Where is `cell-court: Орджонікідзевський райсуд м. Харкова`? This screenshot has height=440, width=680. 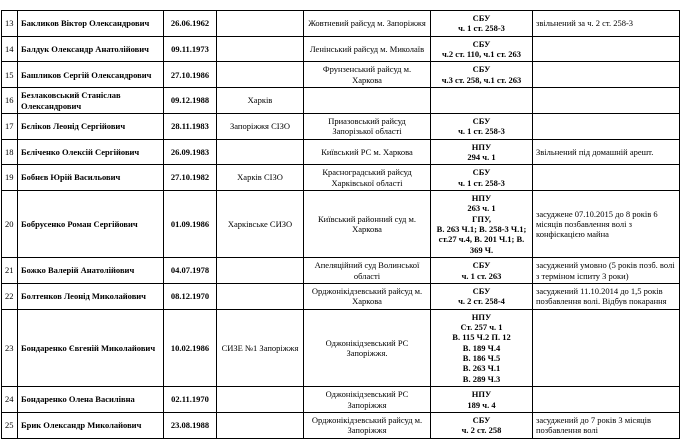 cell-court: Орджонікідзевський райсуд м. Харкова is located at coordinates (367, 296).